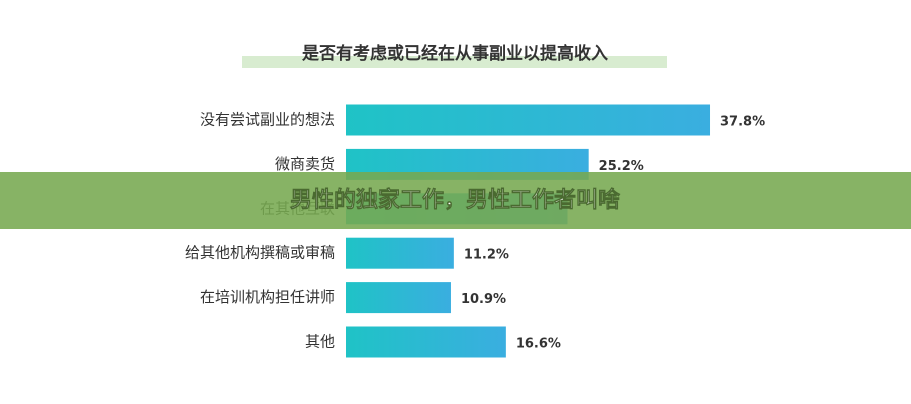 This screenshot has width=911, height=404. What do you see at coordinates (621, 166) in the screenshot?
I see `value-label: 25.2%` at bounding box center [621, 166].